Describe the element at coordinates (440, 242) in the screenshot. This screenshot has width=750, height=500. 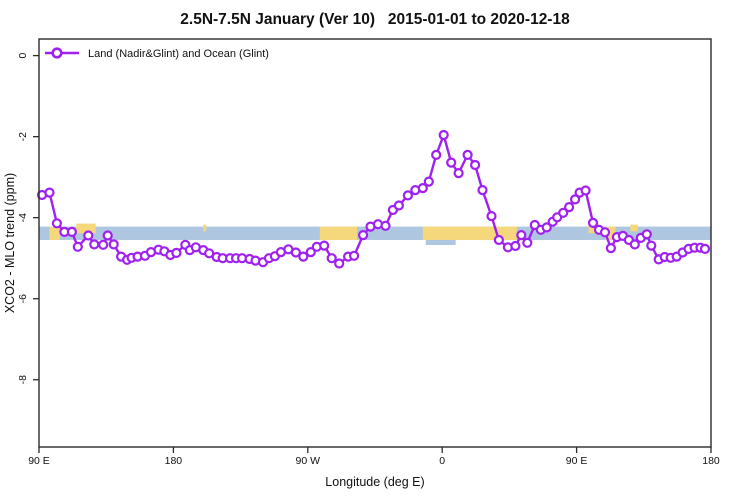
I see `ocean-coast-notch` at that location.